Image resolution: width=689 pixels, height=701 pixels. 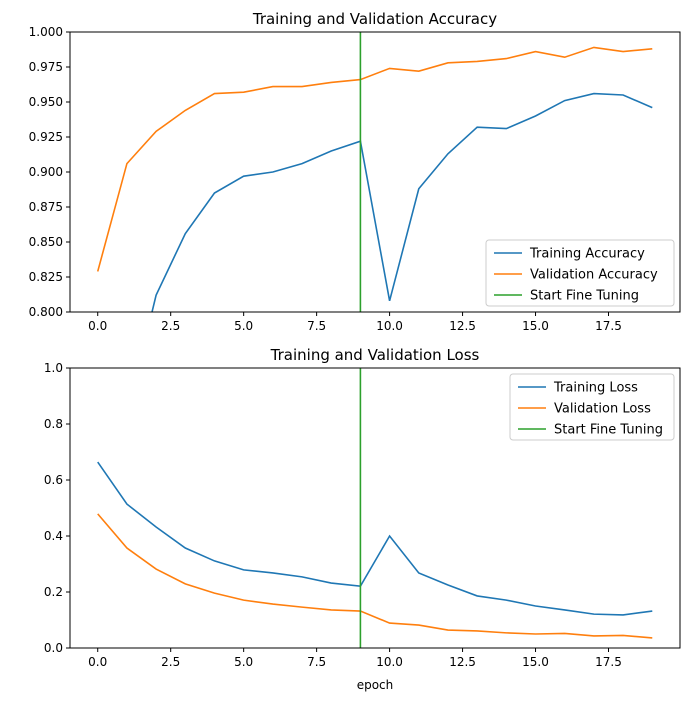 I want to click on series-line-validation-loss, so click(x=375, y=576).